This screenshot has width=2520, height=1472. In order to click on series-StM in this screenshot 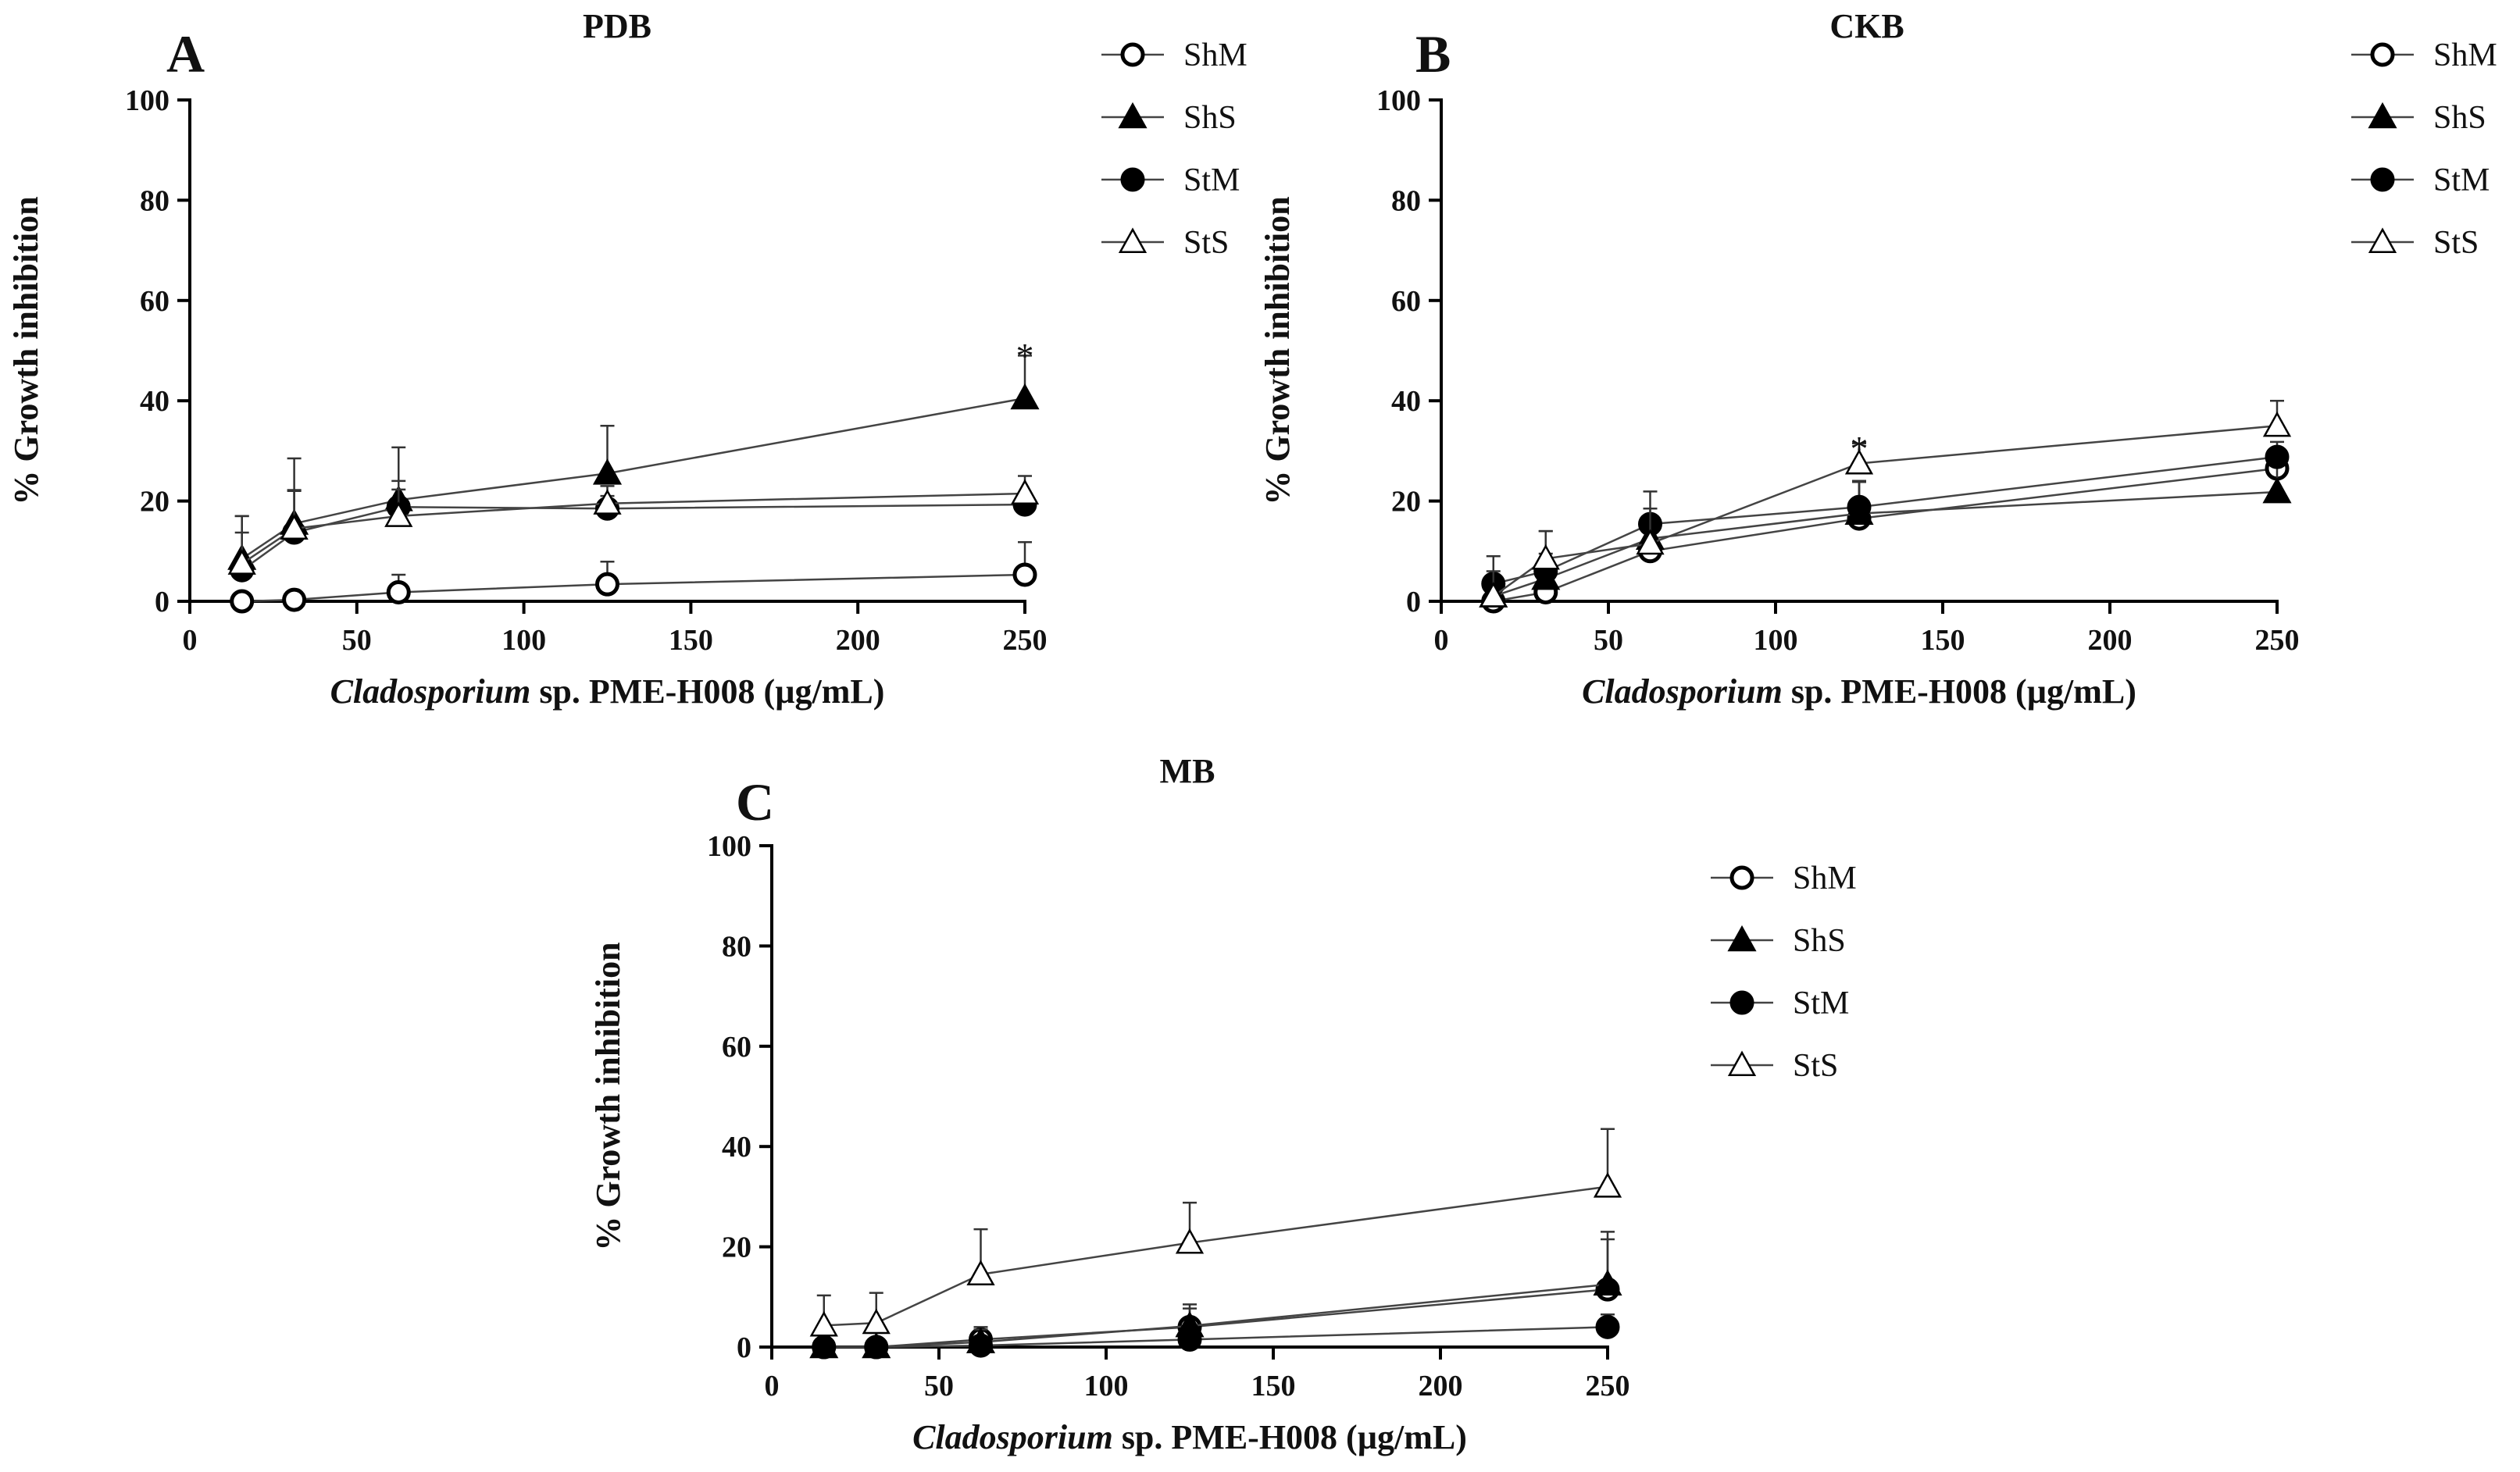, I will do `click(1216, 1336)`.